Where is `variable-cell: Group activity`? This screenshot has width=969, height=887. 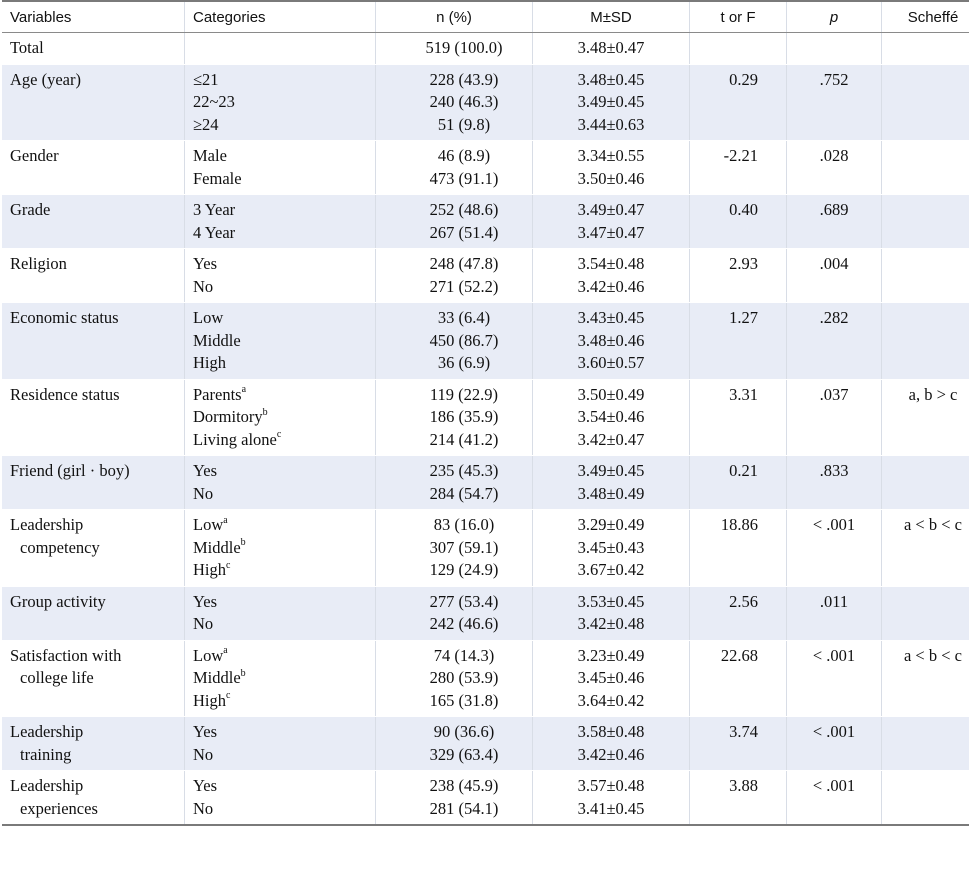
variable-cell: Group activity is located at coordinates (93, 613).